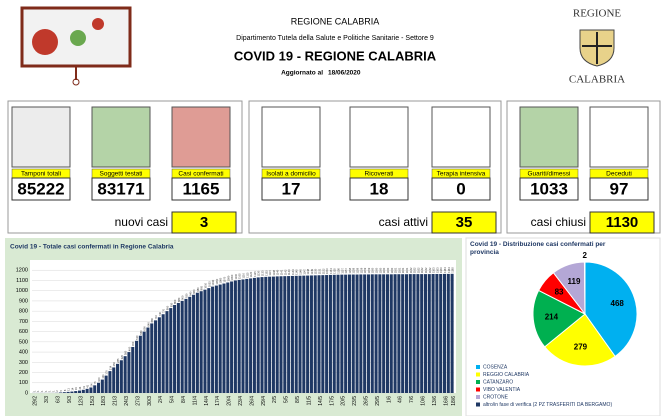 Image resolution: width=666 pixels, height=416 pixels. Describe the element at coordinates (152, 320) in the screenshot. I see `value-label: 680` at that location.